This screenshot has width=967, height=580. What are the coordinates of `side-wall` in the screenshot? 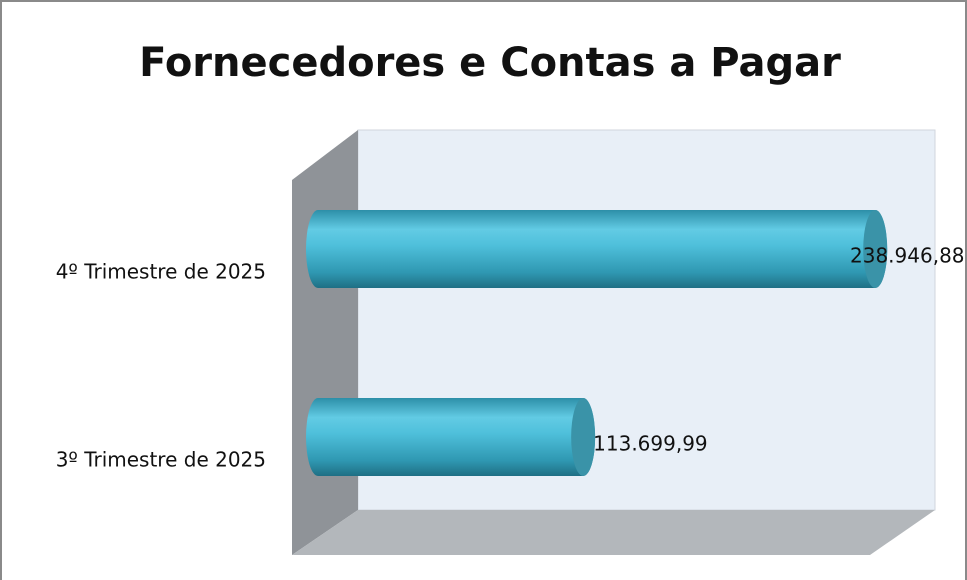 It's located at (325, 342).